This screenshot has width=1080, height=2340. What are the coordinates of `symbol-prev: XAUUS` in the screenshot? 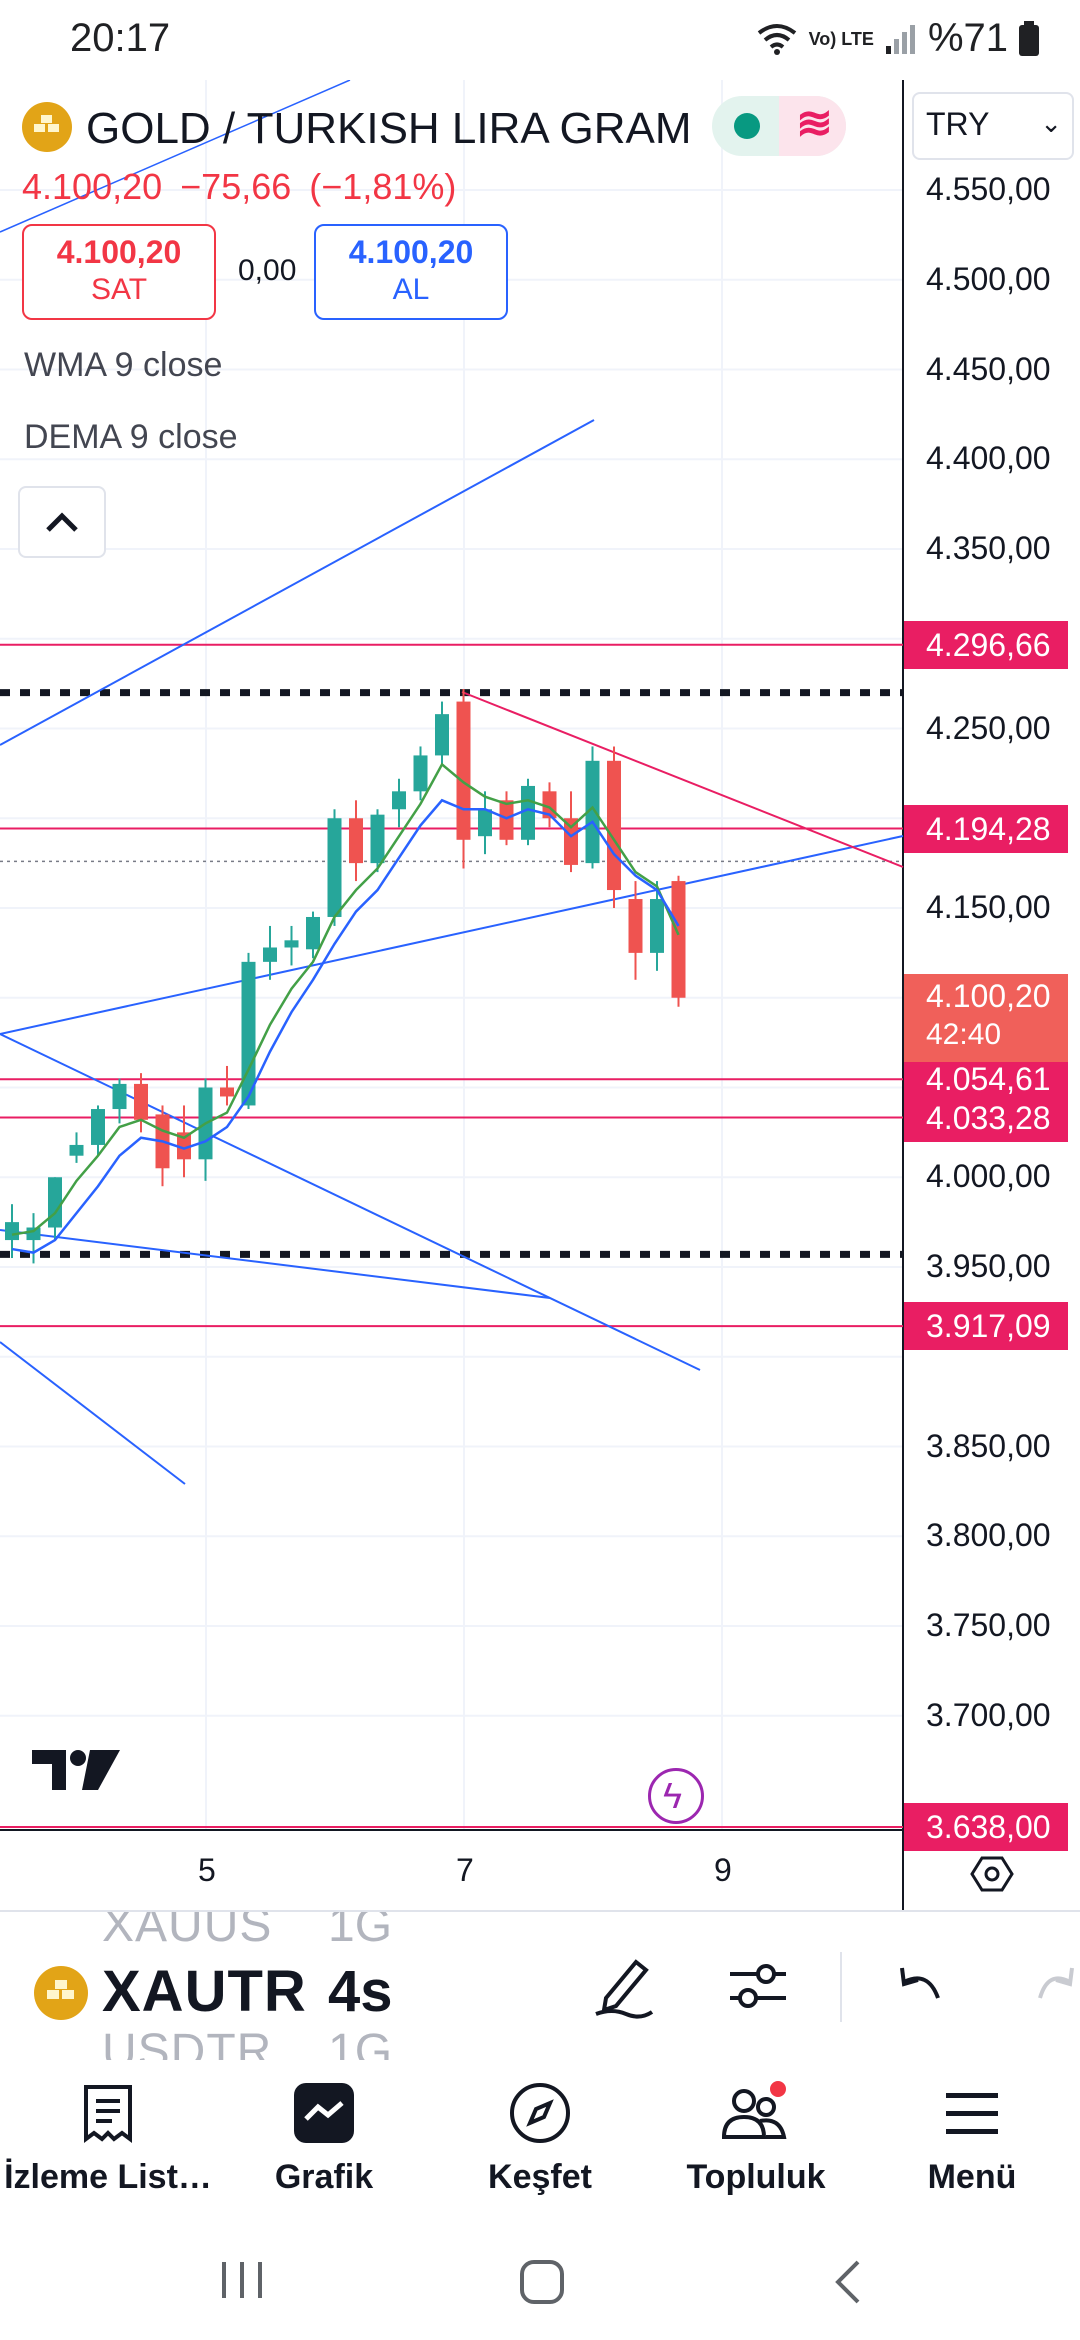 It's located at (187, 1931).